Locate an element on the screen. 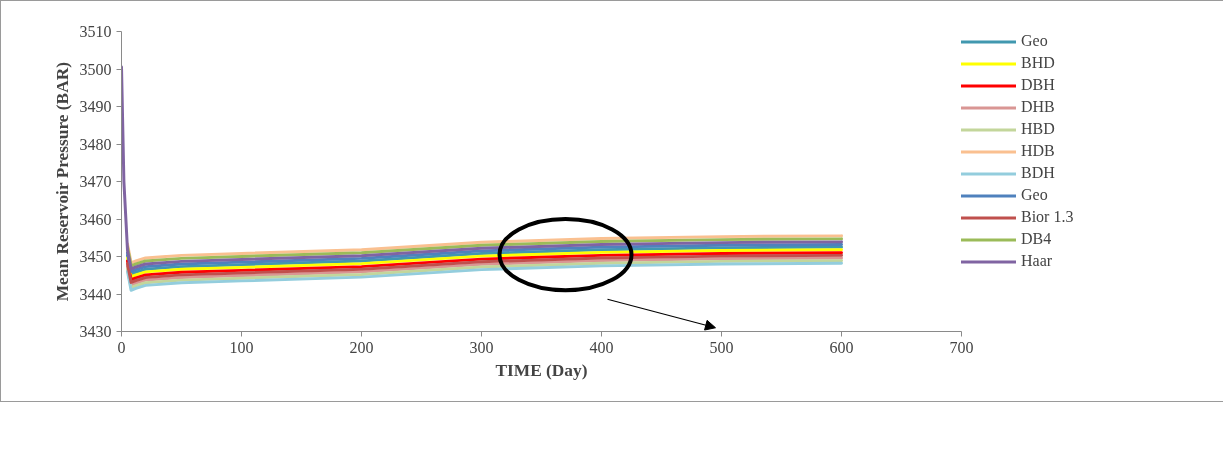  legend-label: BHD is located at coordinates (1038, 63).